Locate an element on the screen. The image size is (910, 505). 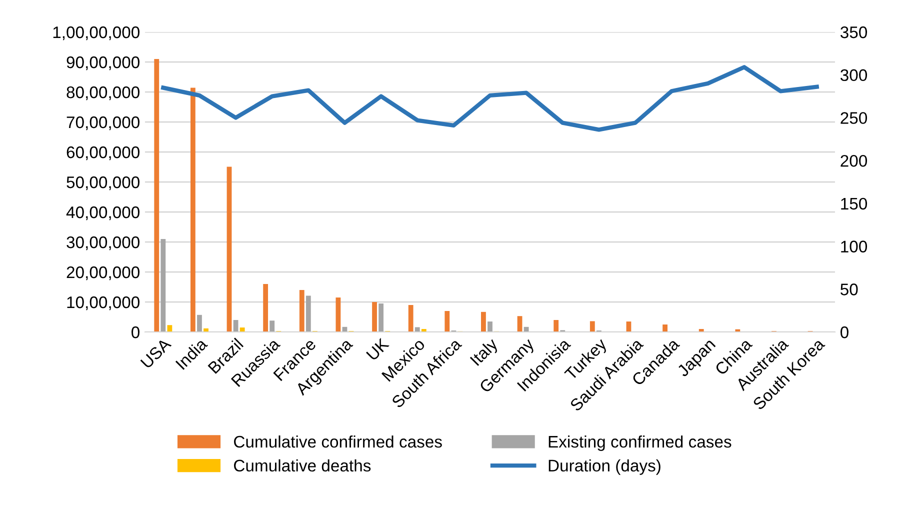
y-tick-label: 20,00,000 is located at coordinates (103, 273).